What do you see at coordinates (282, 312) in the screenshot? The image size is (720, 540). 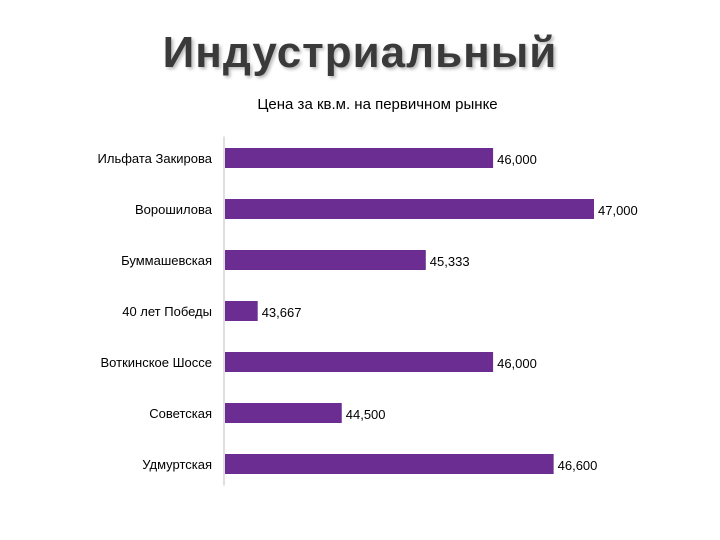 I see `data-label: 43,667` at bounding box center [282, 312].